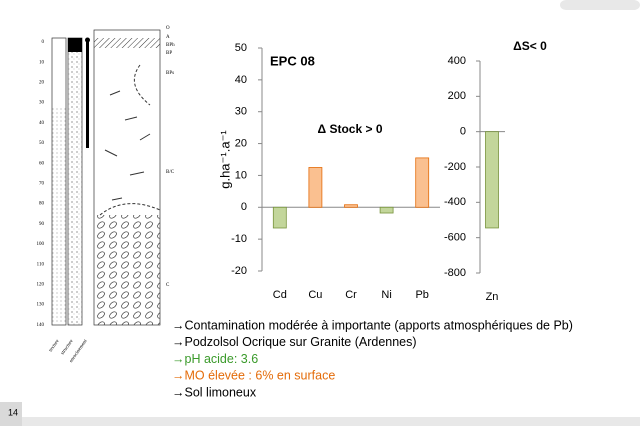 The image size is (640, 426). Describe the element at coordinates (457, 96) in the screenshot. I see `y-tick-label: 200` at that location.